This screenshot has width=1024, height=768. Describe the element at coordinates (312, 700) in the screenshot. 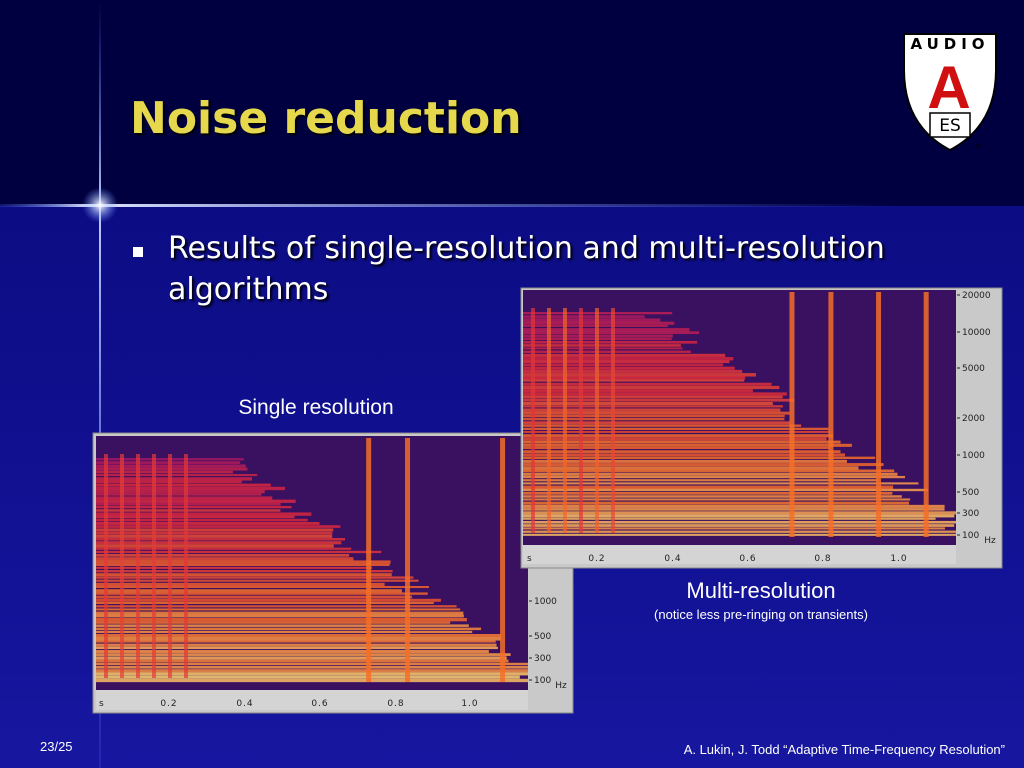

I see `x-axis-strip` at that location.